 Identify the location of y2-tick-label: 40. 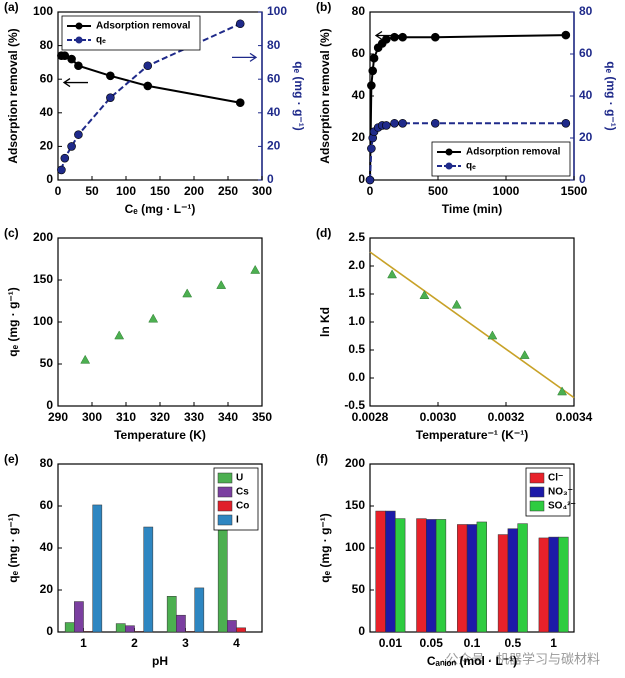
(274, 112).